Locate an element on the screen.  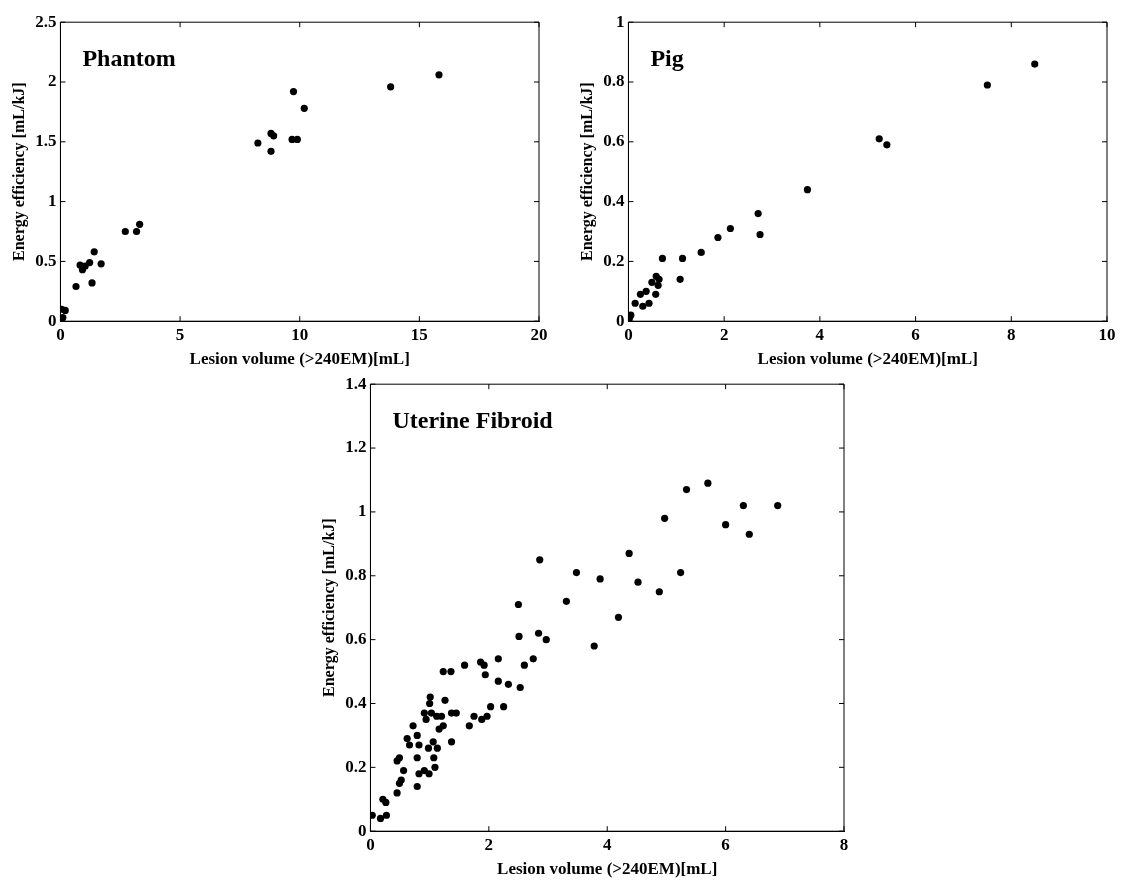
y-tick-label: 1.2 is located at coordinates (356, 447).